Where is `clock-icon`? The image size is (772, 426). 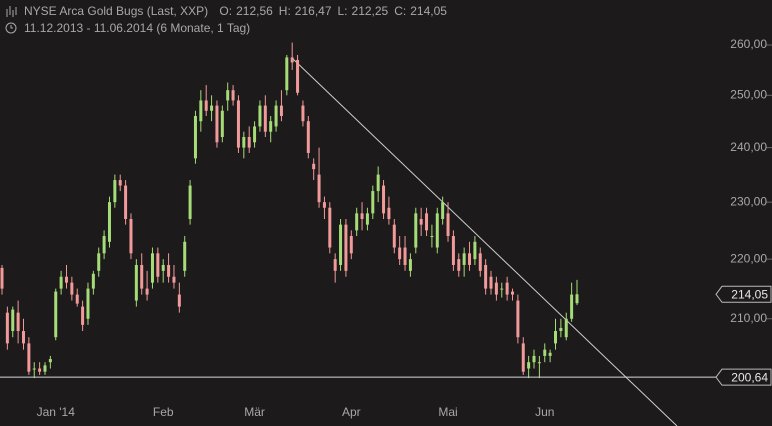 clock-icon is located at coordinates (11, 28).